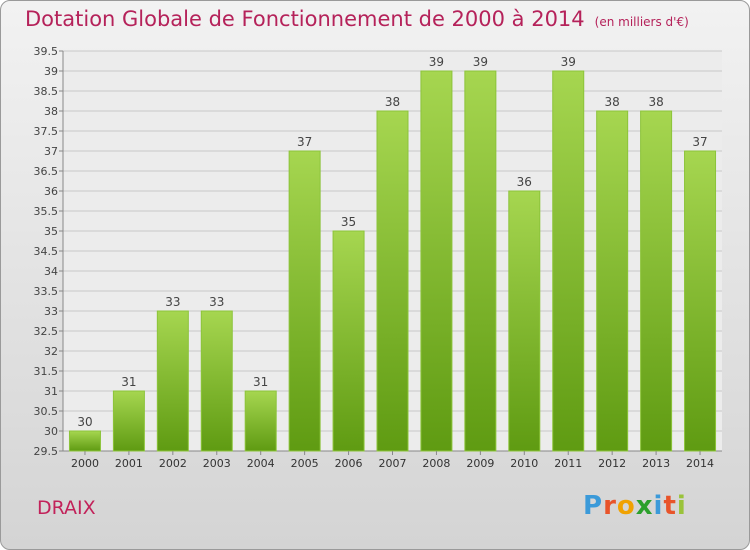  What do you see at coordinates (173, 463) in the screenshot?
I see `x-tick-label: 2002` at bounding box center [173, 463].